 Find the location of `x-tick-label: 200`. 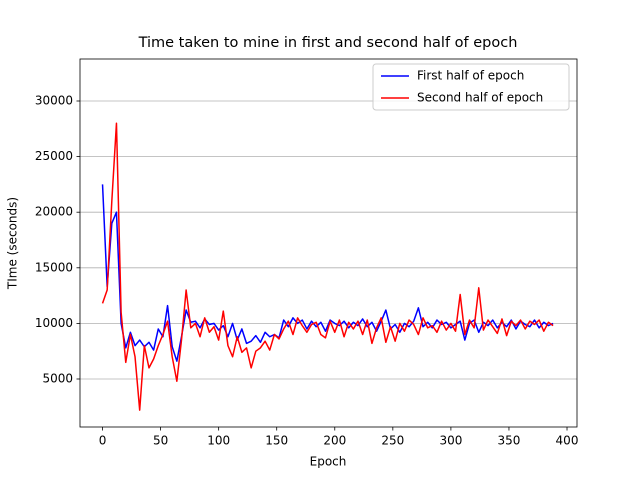

x-tick-label: 200 is located at coordinates (334, 441).